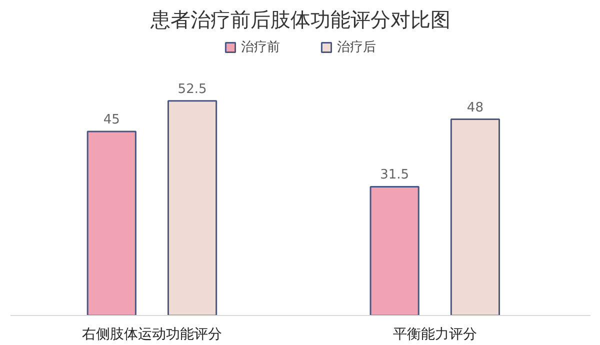 The height and width of the screenshot is (345, 600). What do you see at coordinates (260, 47) in the screenshot?
I see `legend-label: 治疗前` at bounding box center [260, 47].